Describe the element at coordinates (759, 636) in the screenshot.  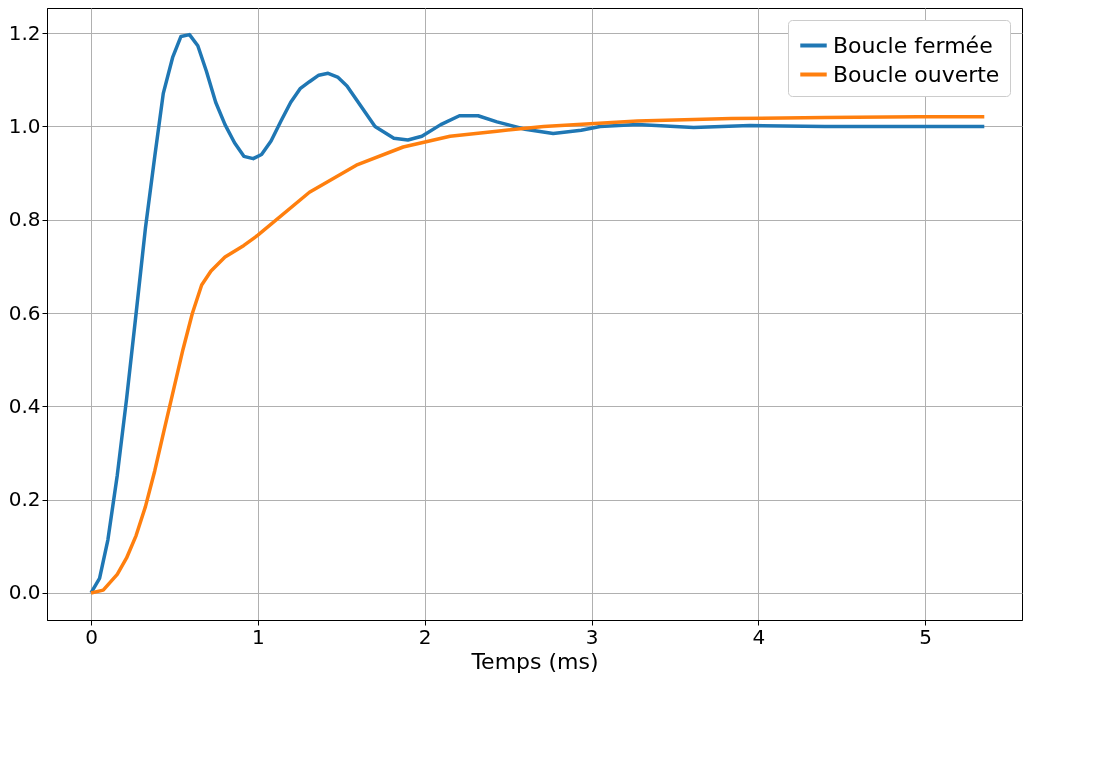
I see `x-tick-label: 4` at that location.